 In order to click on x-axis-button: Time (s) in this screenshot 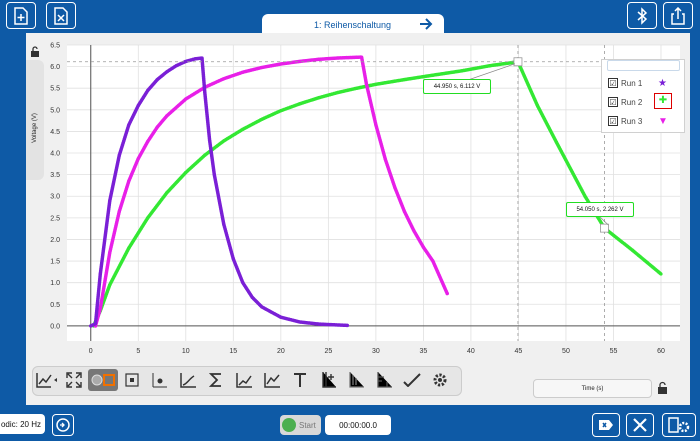, I will do `click(592, 388)`.